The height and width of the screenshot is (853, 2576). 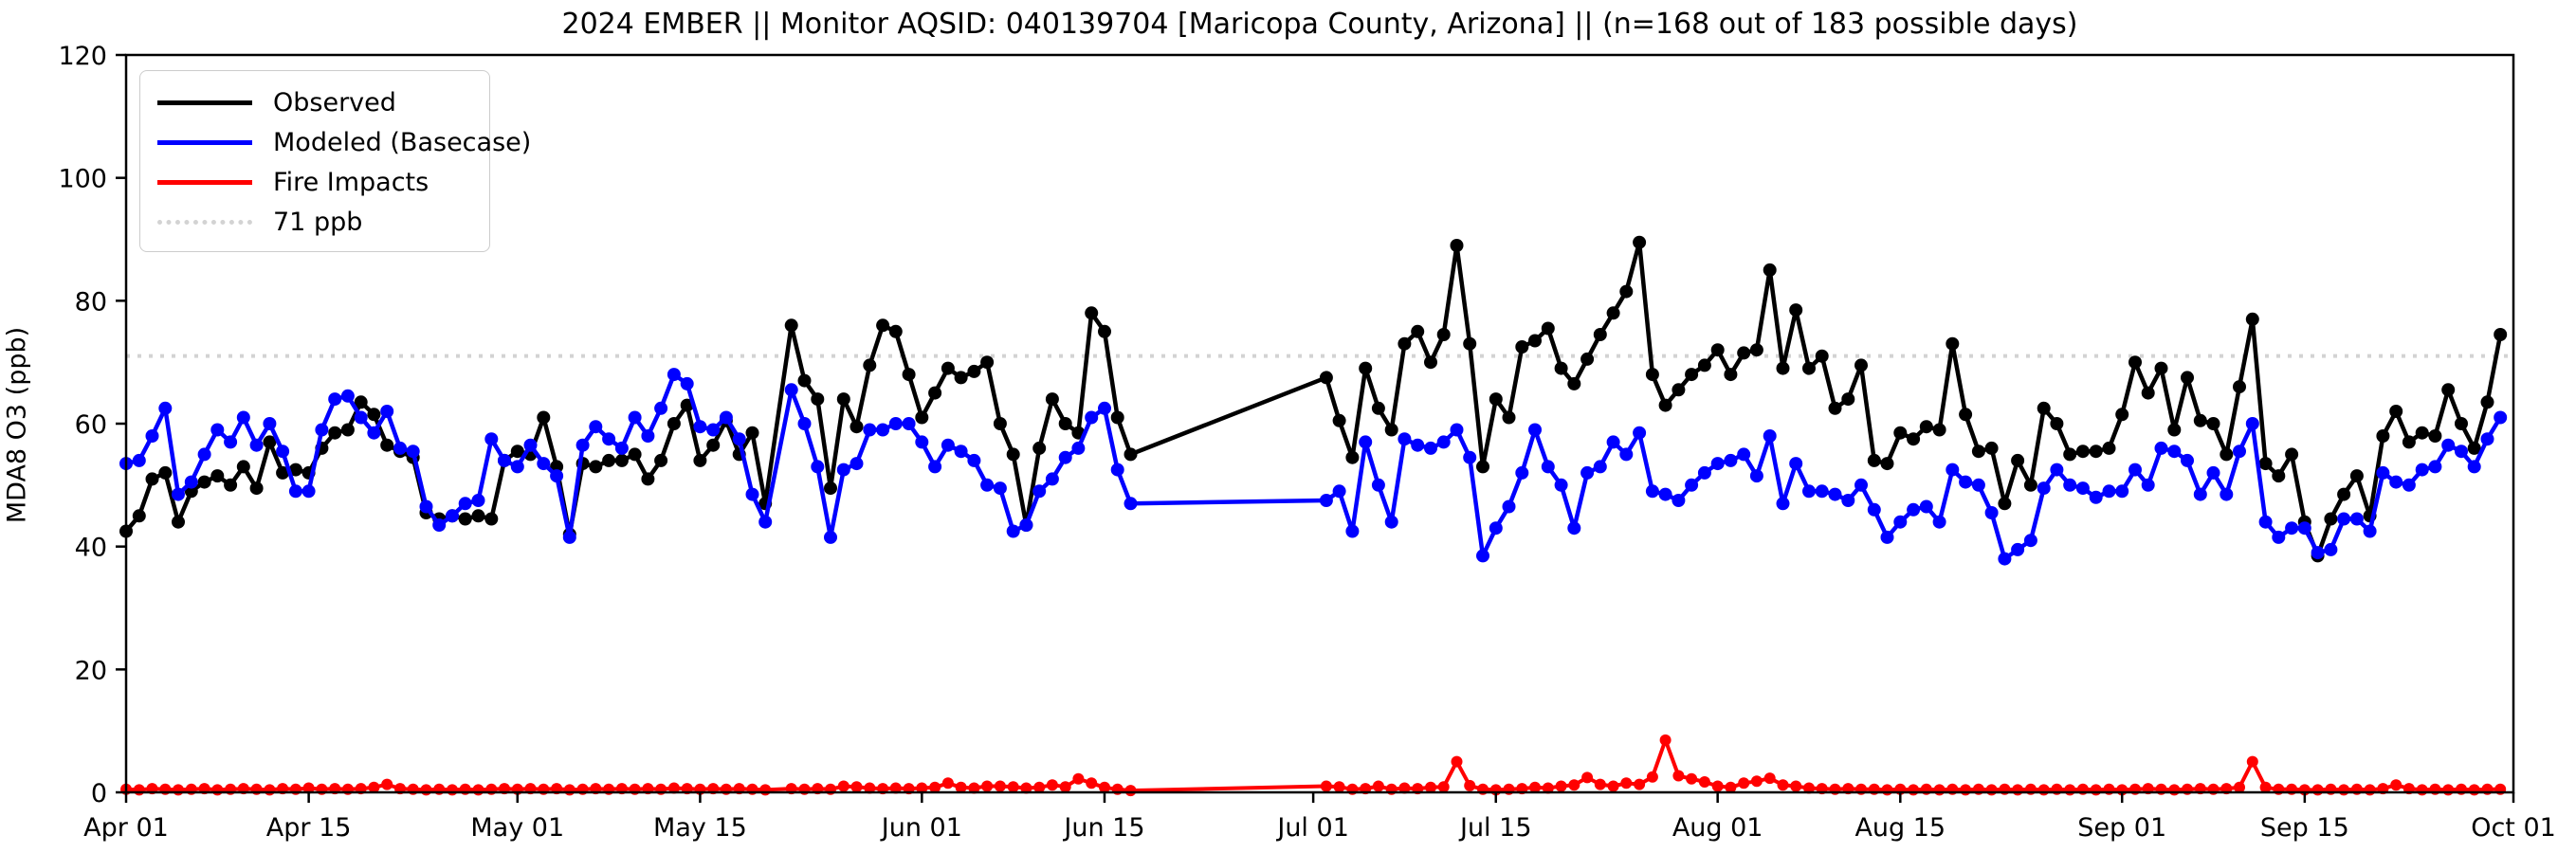 What do you see at coordinates (314, 182) in the screenshot?
I see `legend-item-fire: Fire Impacts` at bounding box center [314, 182].